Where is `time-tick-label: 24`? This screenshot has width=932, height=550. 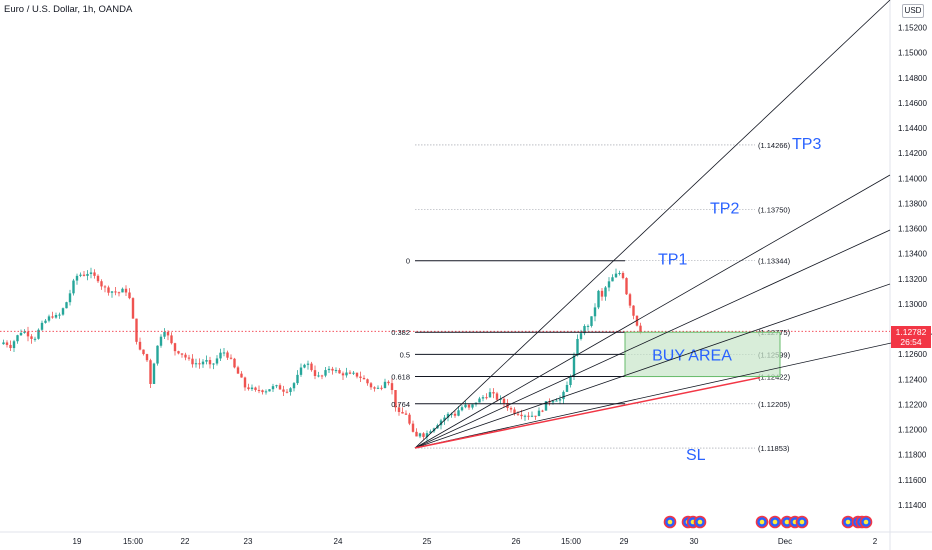 time-tick-label: 24 is located at coordinates (338, 541).